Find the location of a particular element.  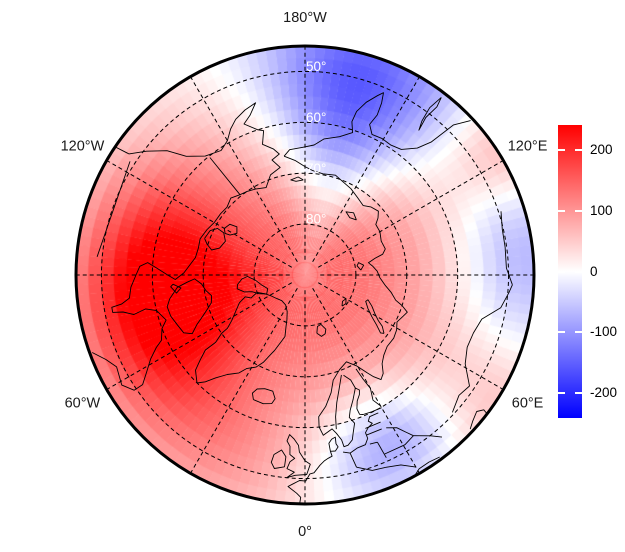

coastline-iceland is located at coordinates (263, 396).